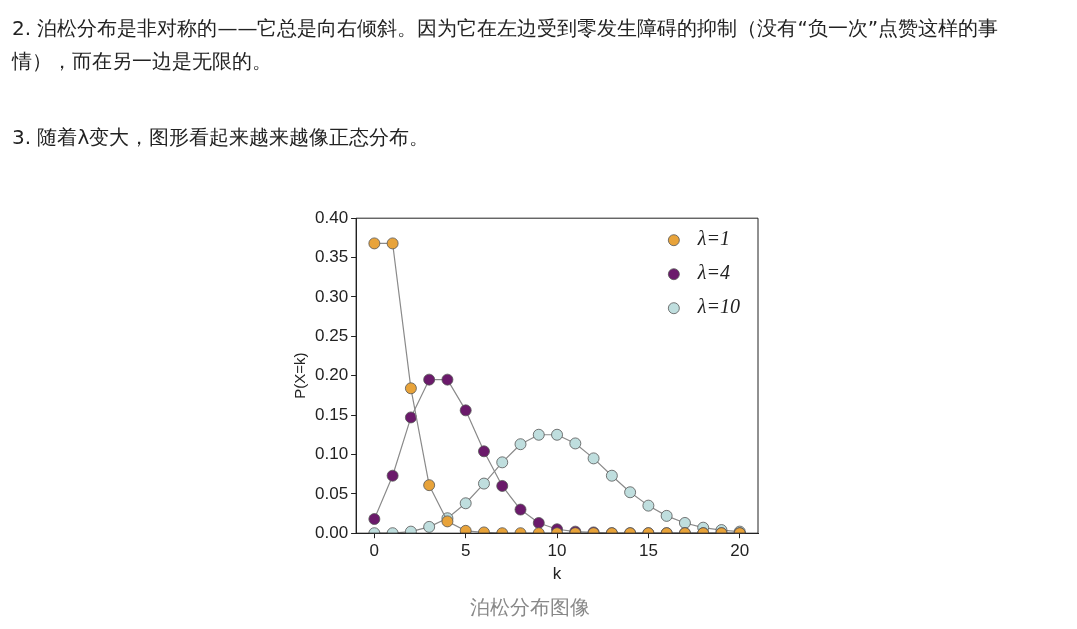  I want to click on text: 3. 随着λ变大，图形看起来越来越像正态分布。, so click(221, 137).